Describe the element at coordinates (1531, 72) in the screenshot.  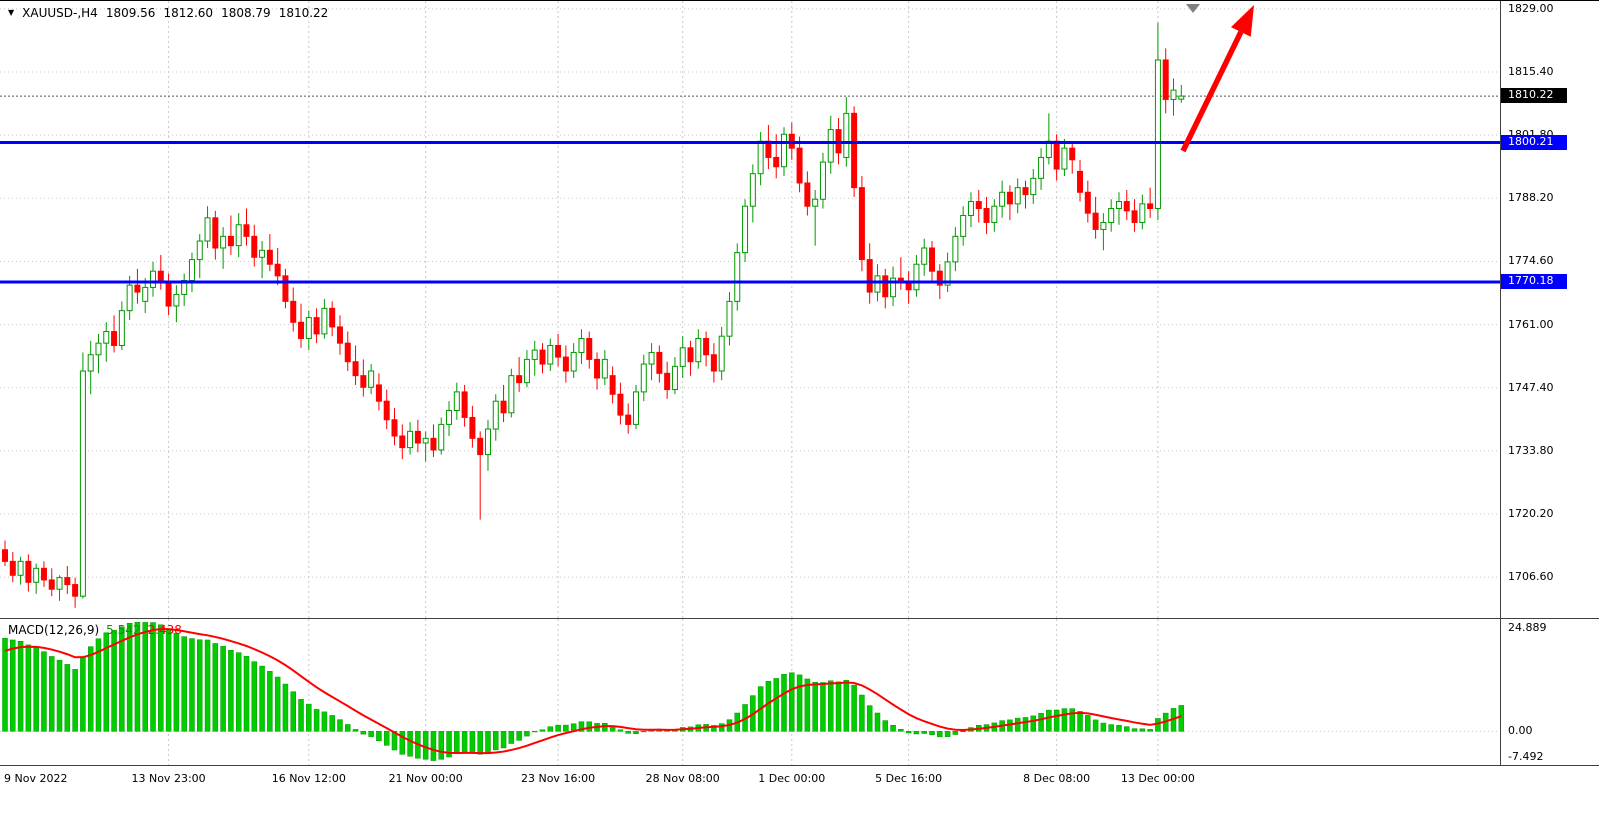
I see `price-axis-label: 1815.40` at that location.